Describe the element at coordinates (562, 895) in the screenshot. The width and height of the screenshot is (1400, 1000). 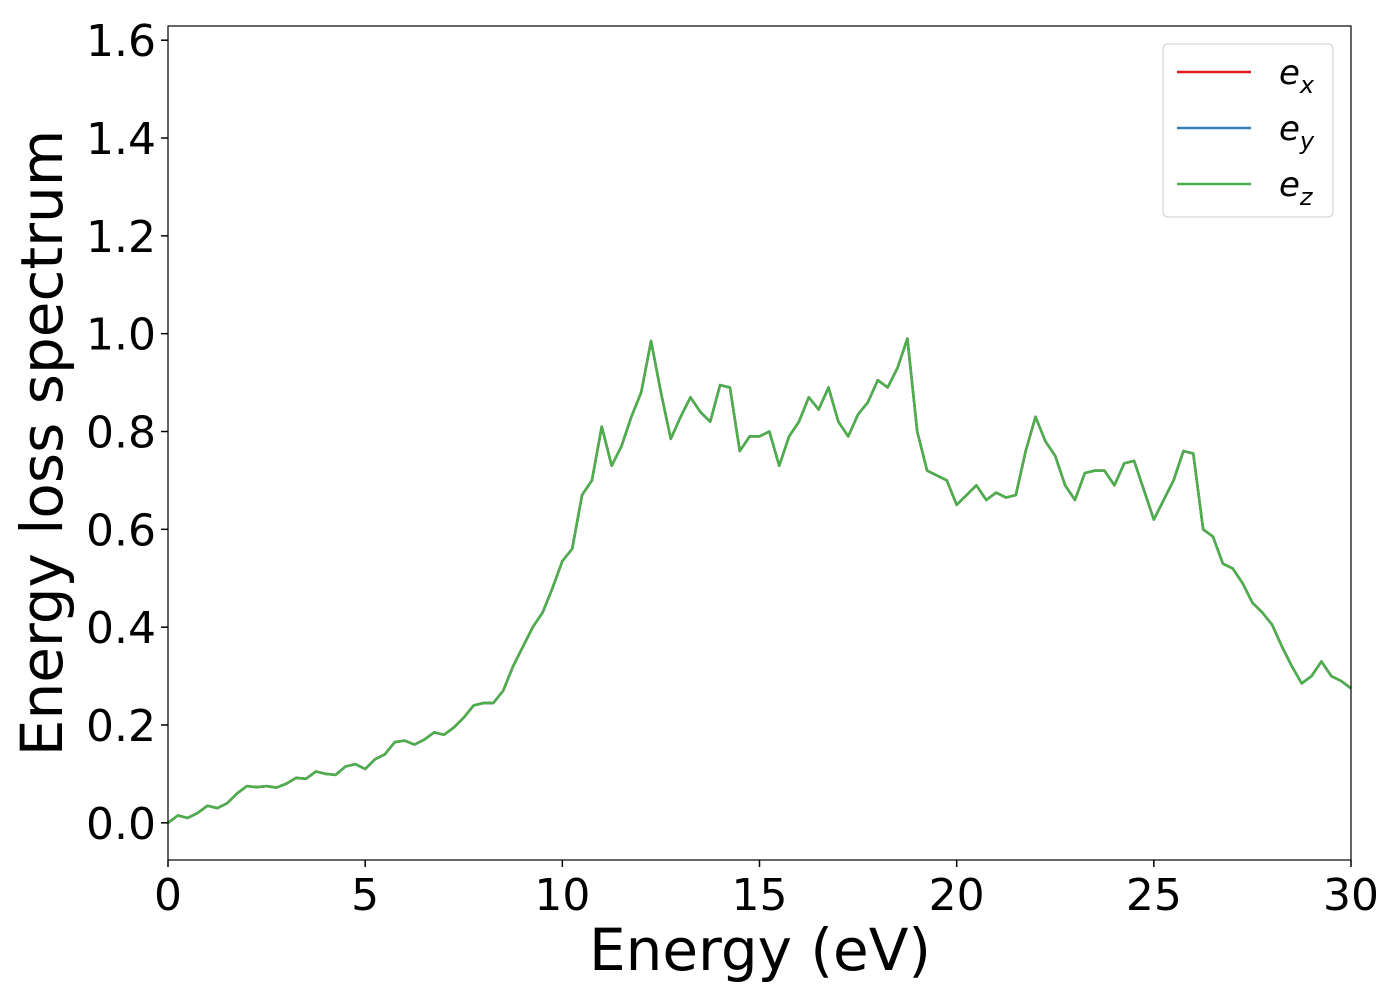
I see `x-tick-label: 10` at that location.